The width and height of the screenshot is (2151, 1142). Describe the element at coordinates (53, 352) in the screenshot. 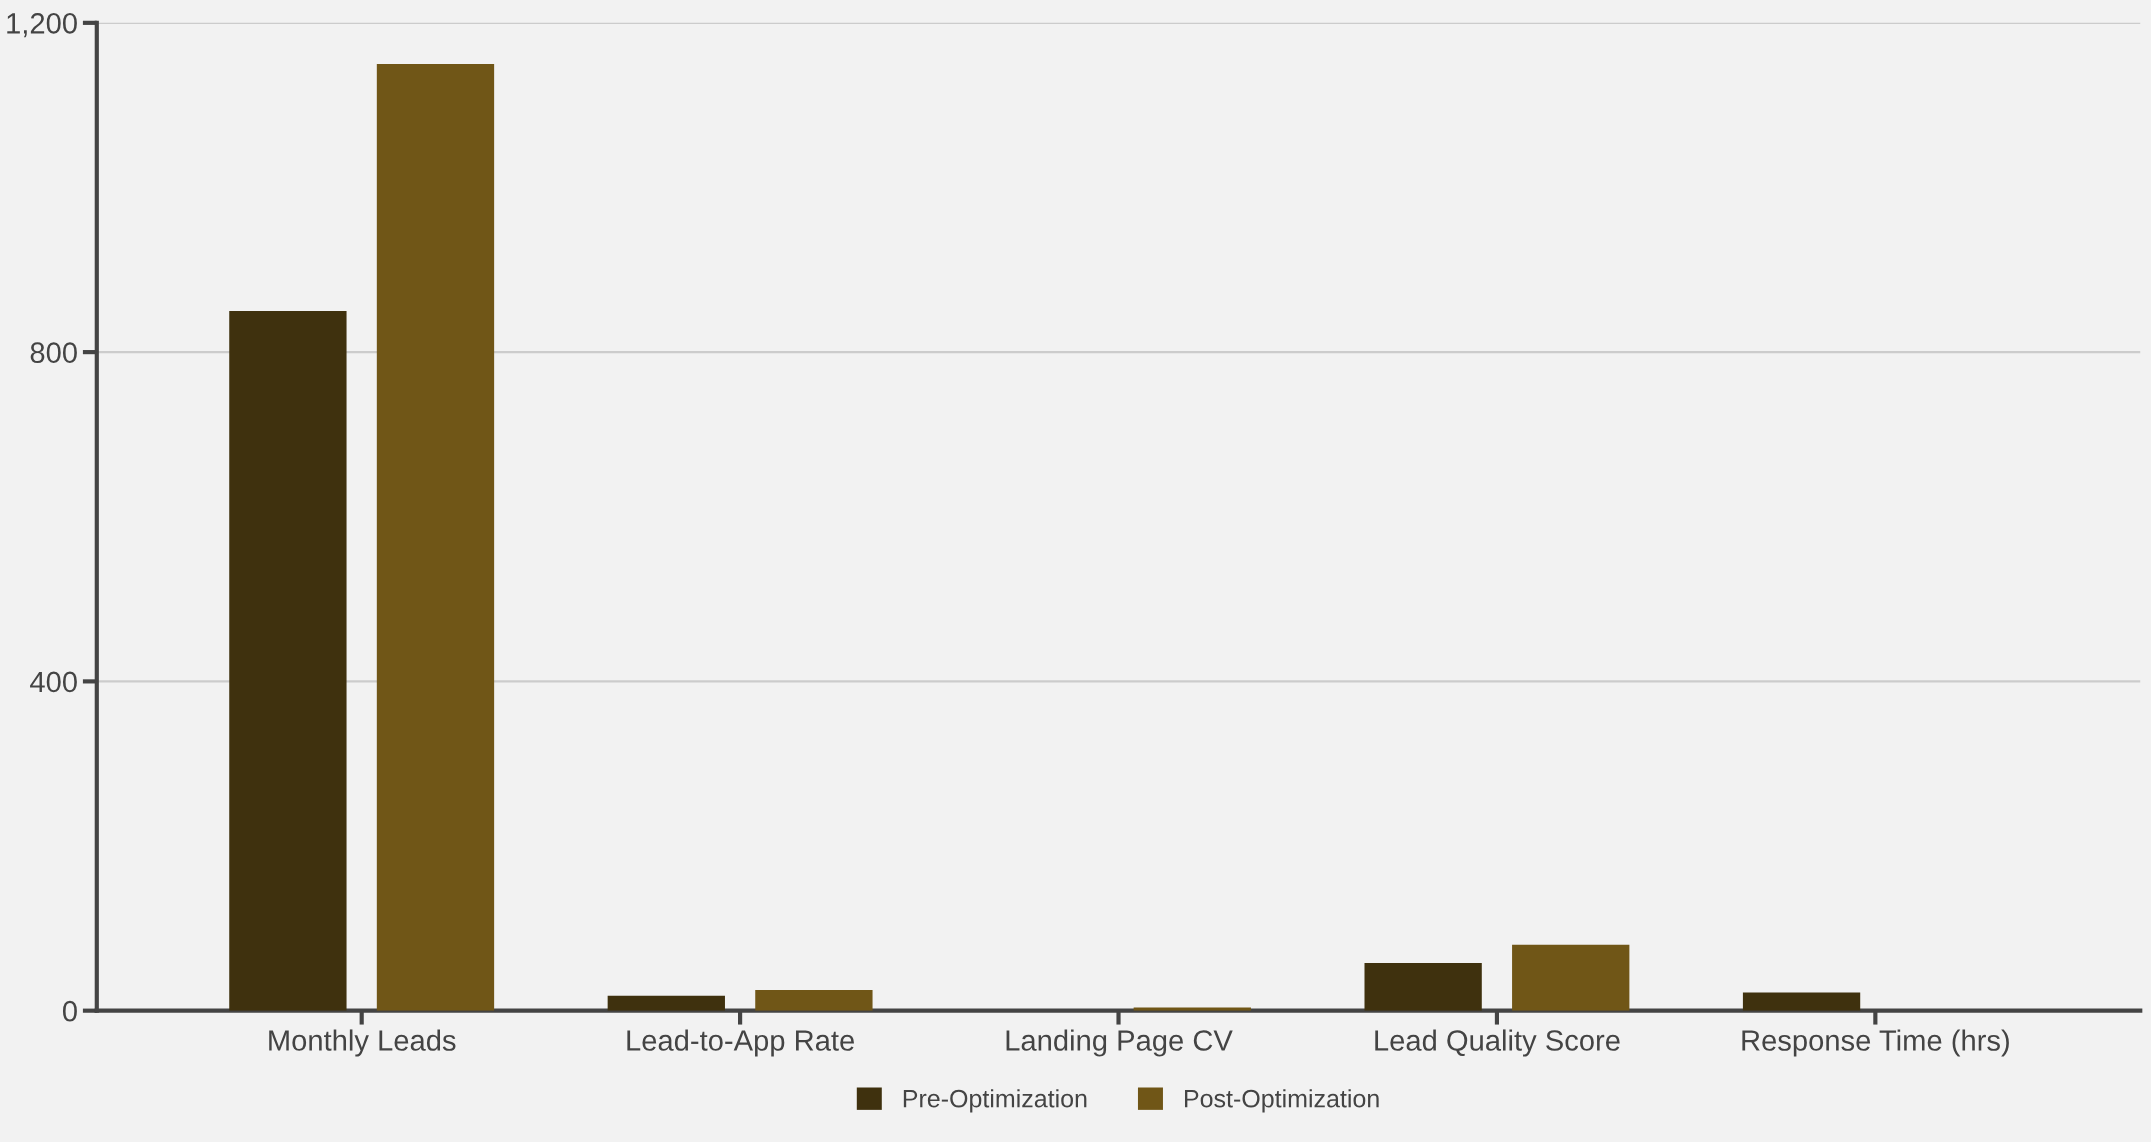

I see `y-tick-label: 800` at that location.